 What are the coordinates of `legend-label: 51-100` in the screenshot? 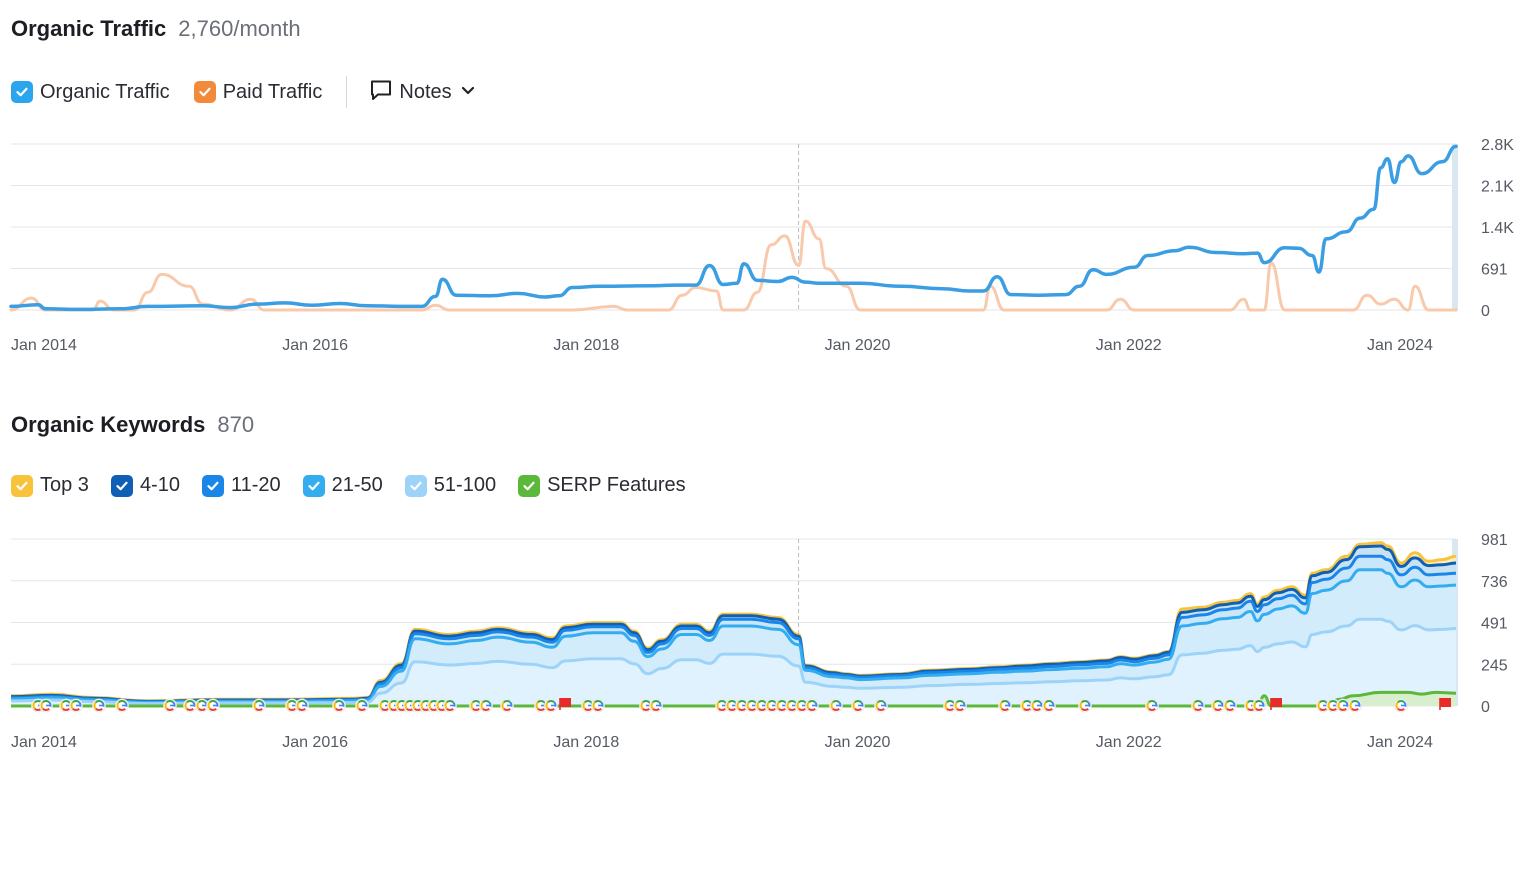 It's located at (465, 485).